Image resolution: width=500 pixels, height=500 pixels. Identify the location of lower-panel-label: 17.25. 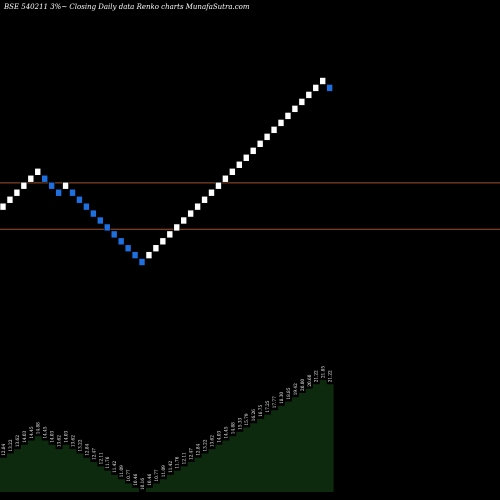
(267, 406).